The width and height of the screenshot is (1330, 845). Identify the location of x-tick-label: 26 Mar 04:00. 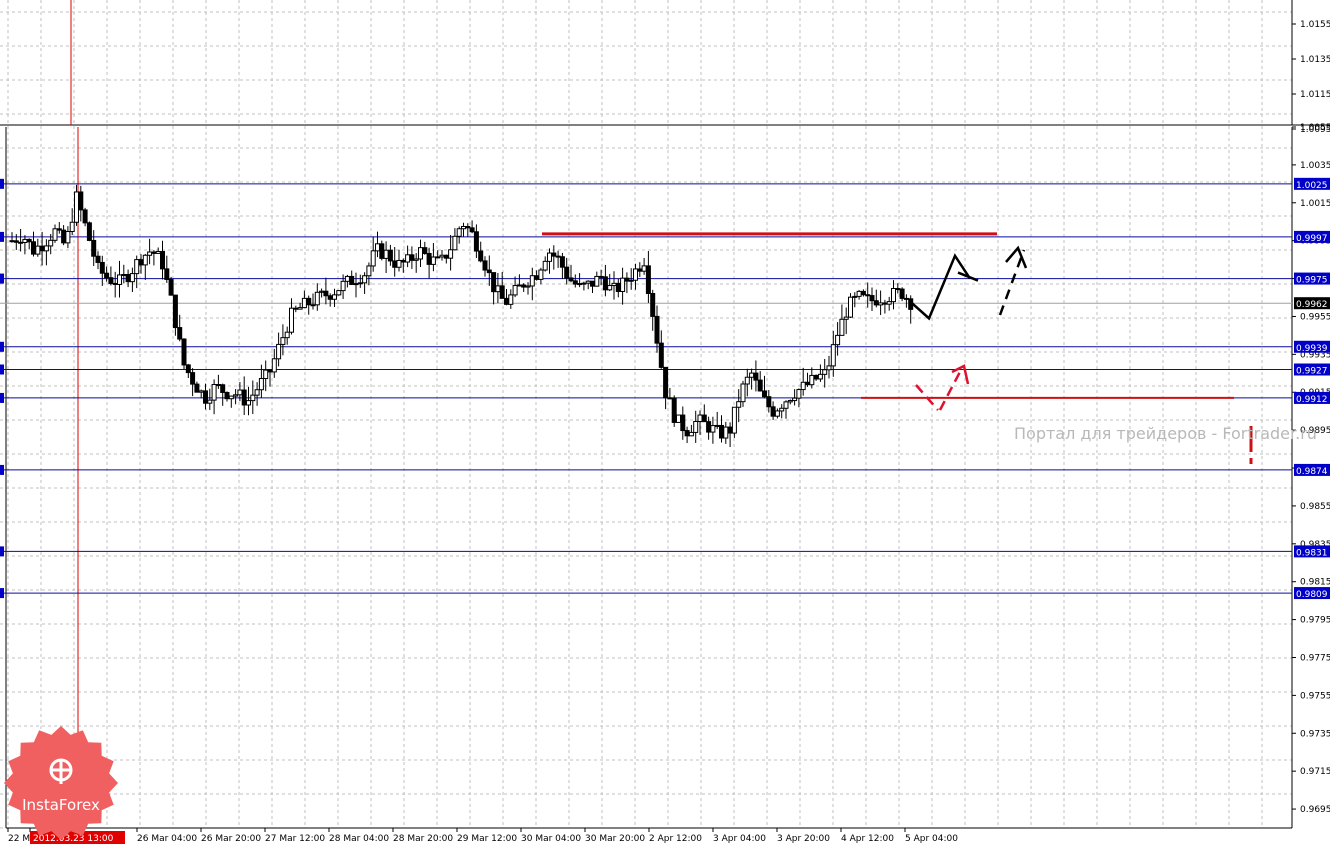
(167, 839).